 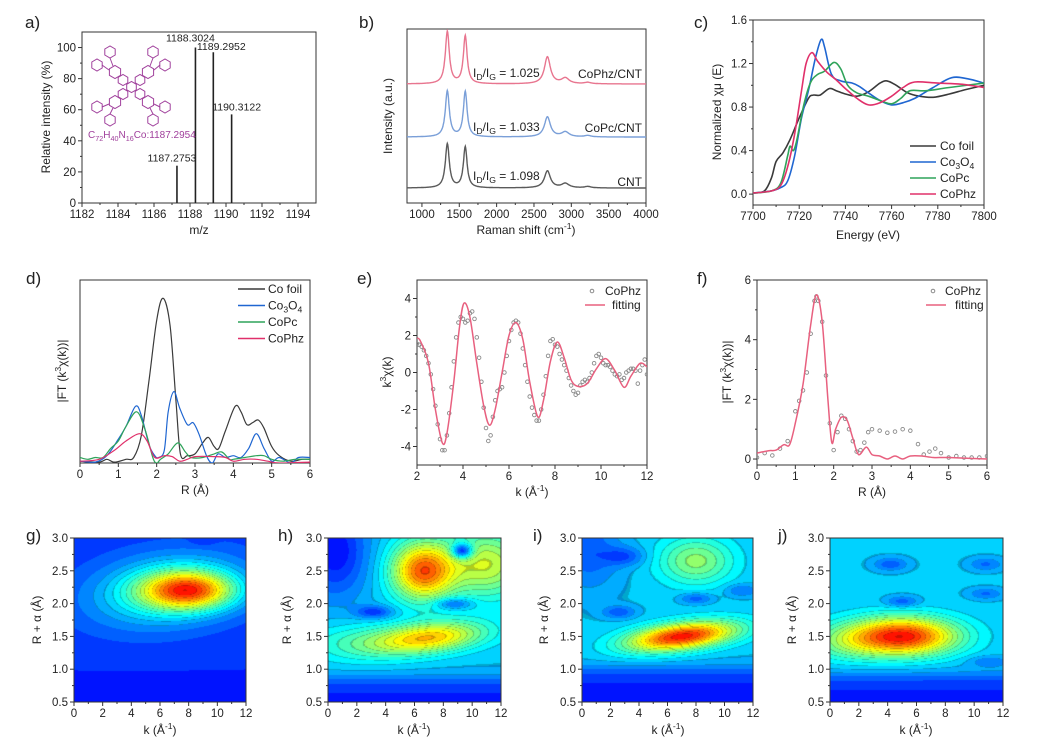 What do you see at coordinates (198, 230) in the screenshot?
I see `x-axis-title: m/z` at bounding box center [198, 230].